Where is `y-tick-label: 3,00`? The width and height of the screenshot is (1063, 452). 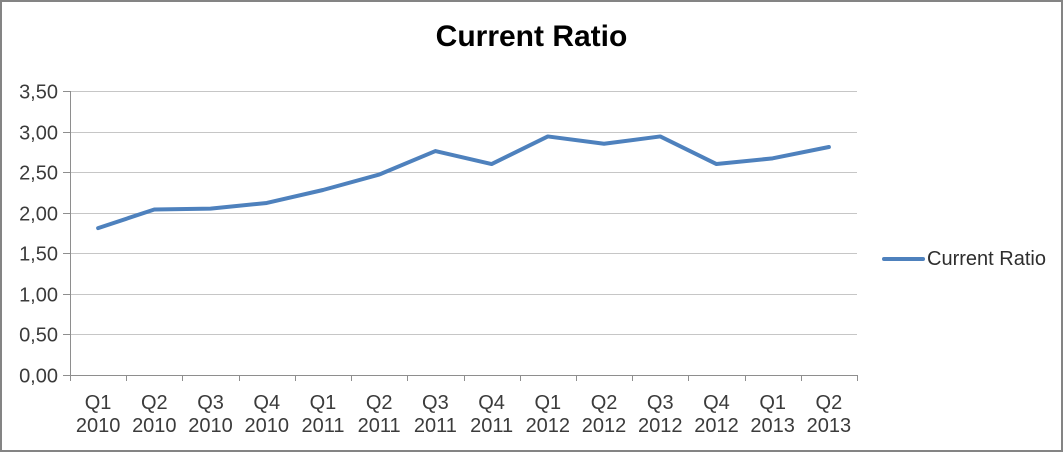 y-tick-label: 3,00 is located at coordinates (38, 134).